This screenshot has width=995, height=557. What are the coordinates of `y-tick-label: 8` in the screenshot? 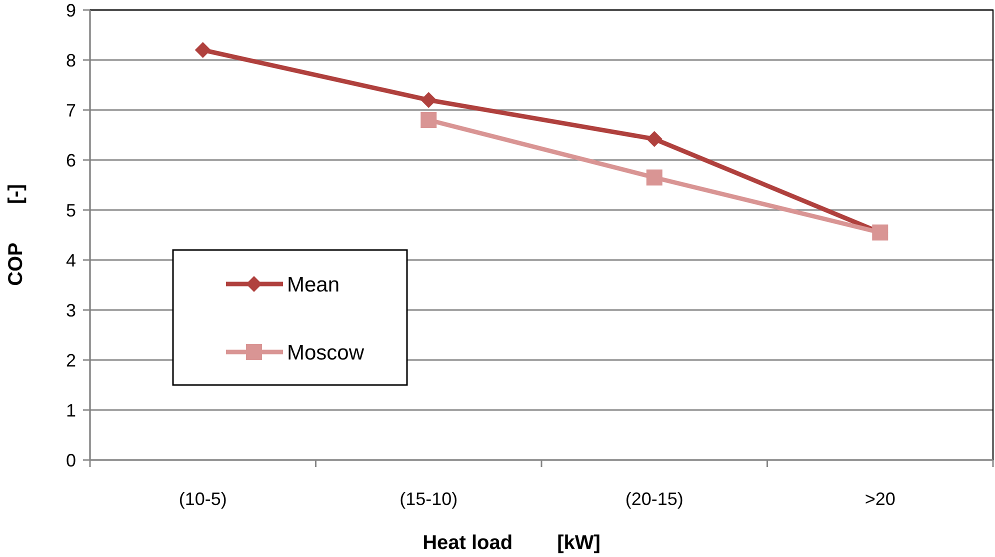 It's located at (71, 60).